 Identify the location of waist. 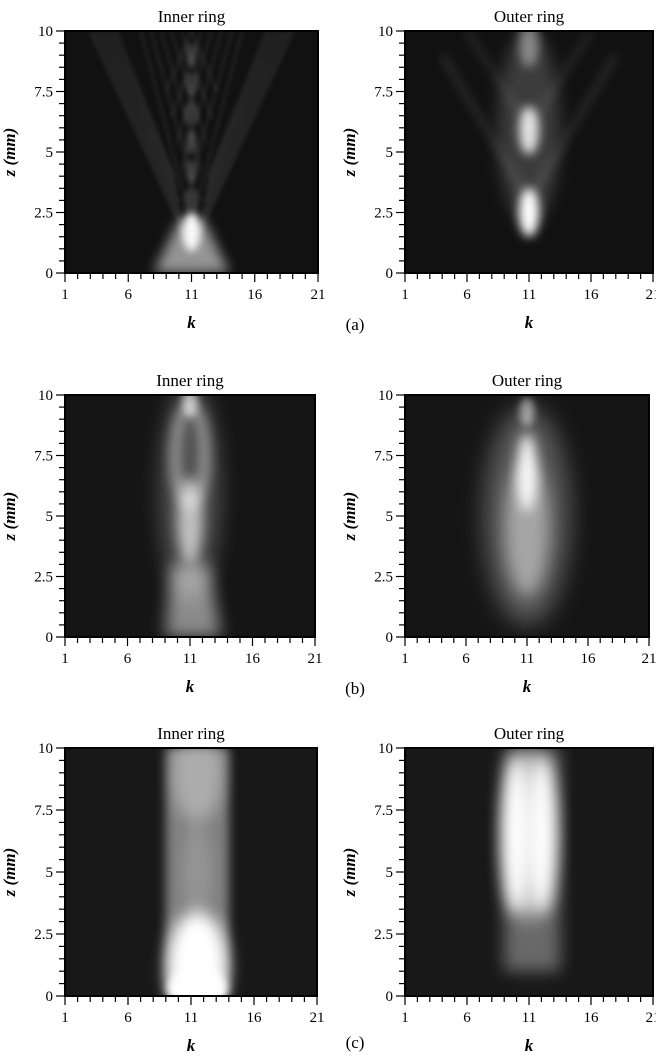
(197, 872).